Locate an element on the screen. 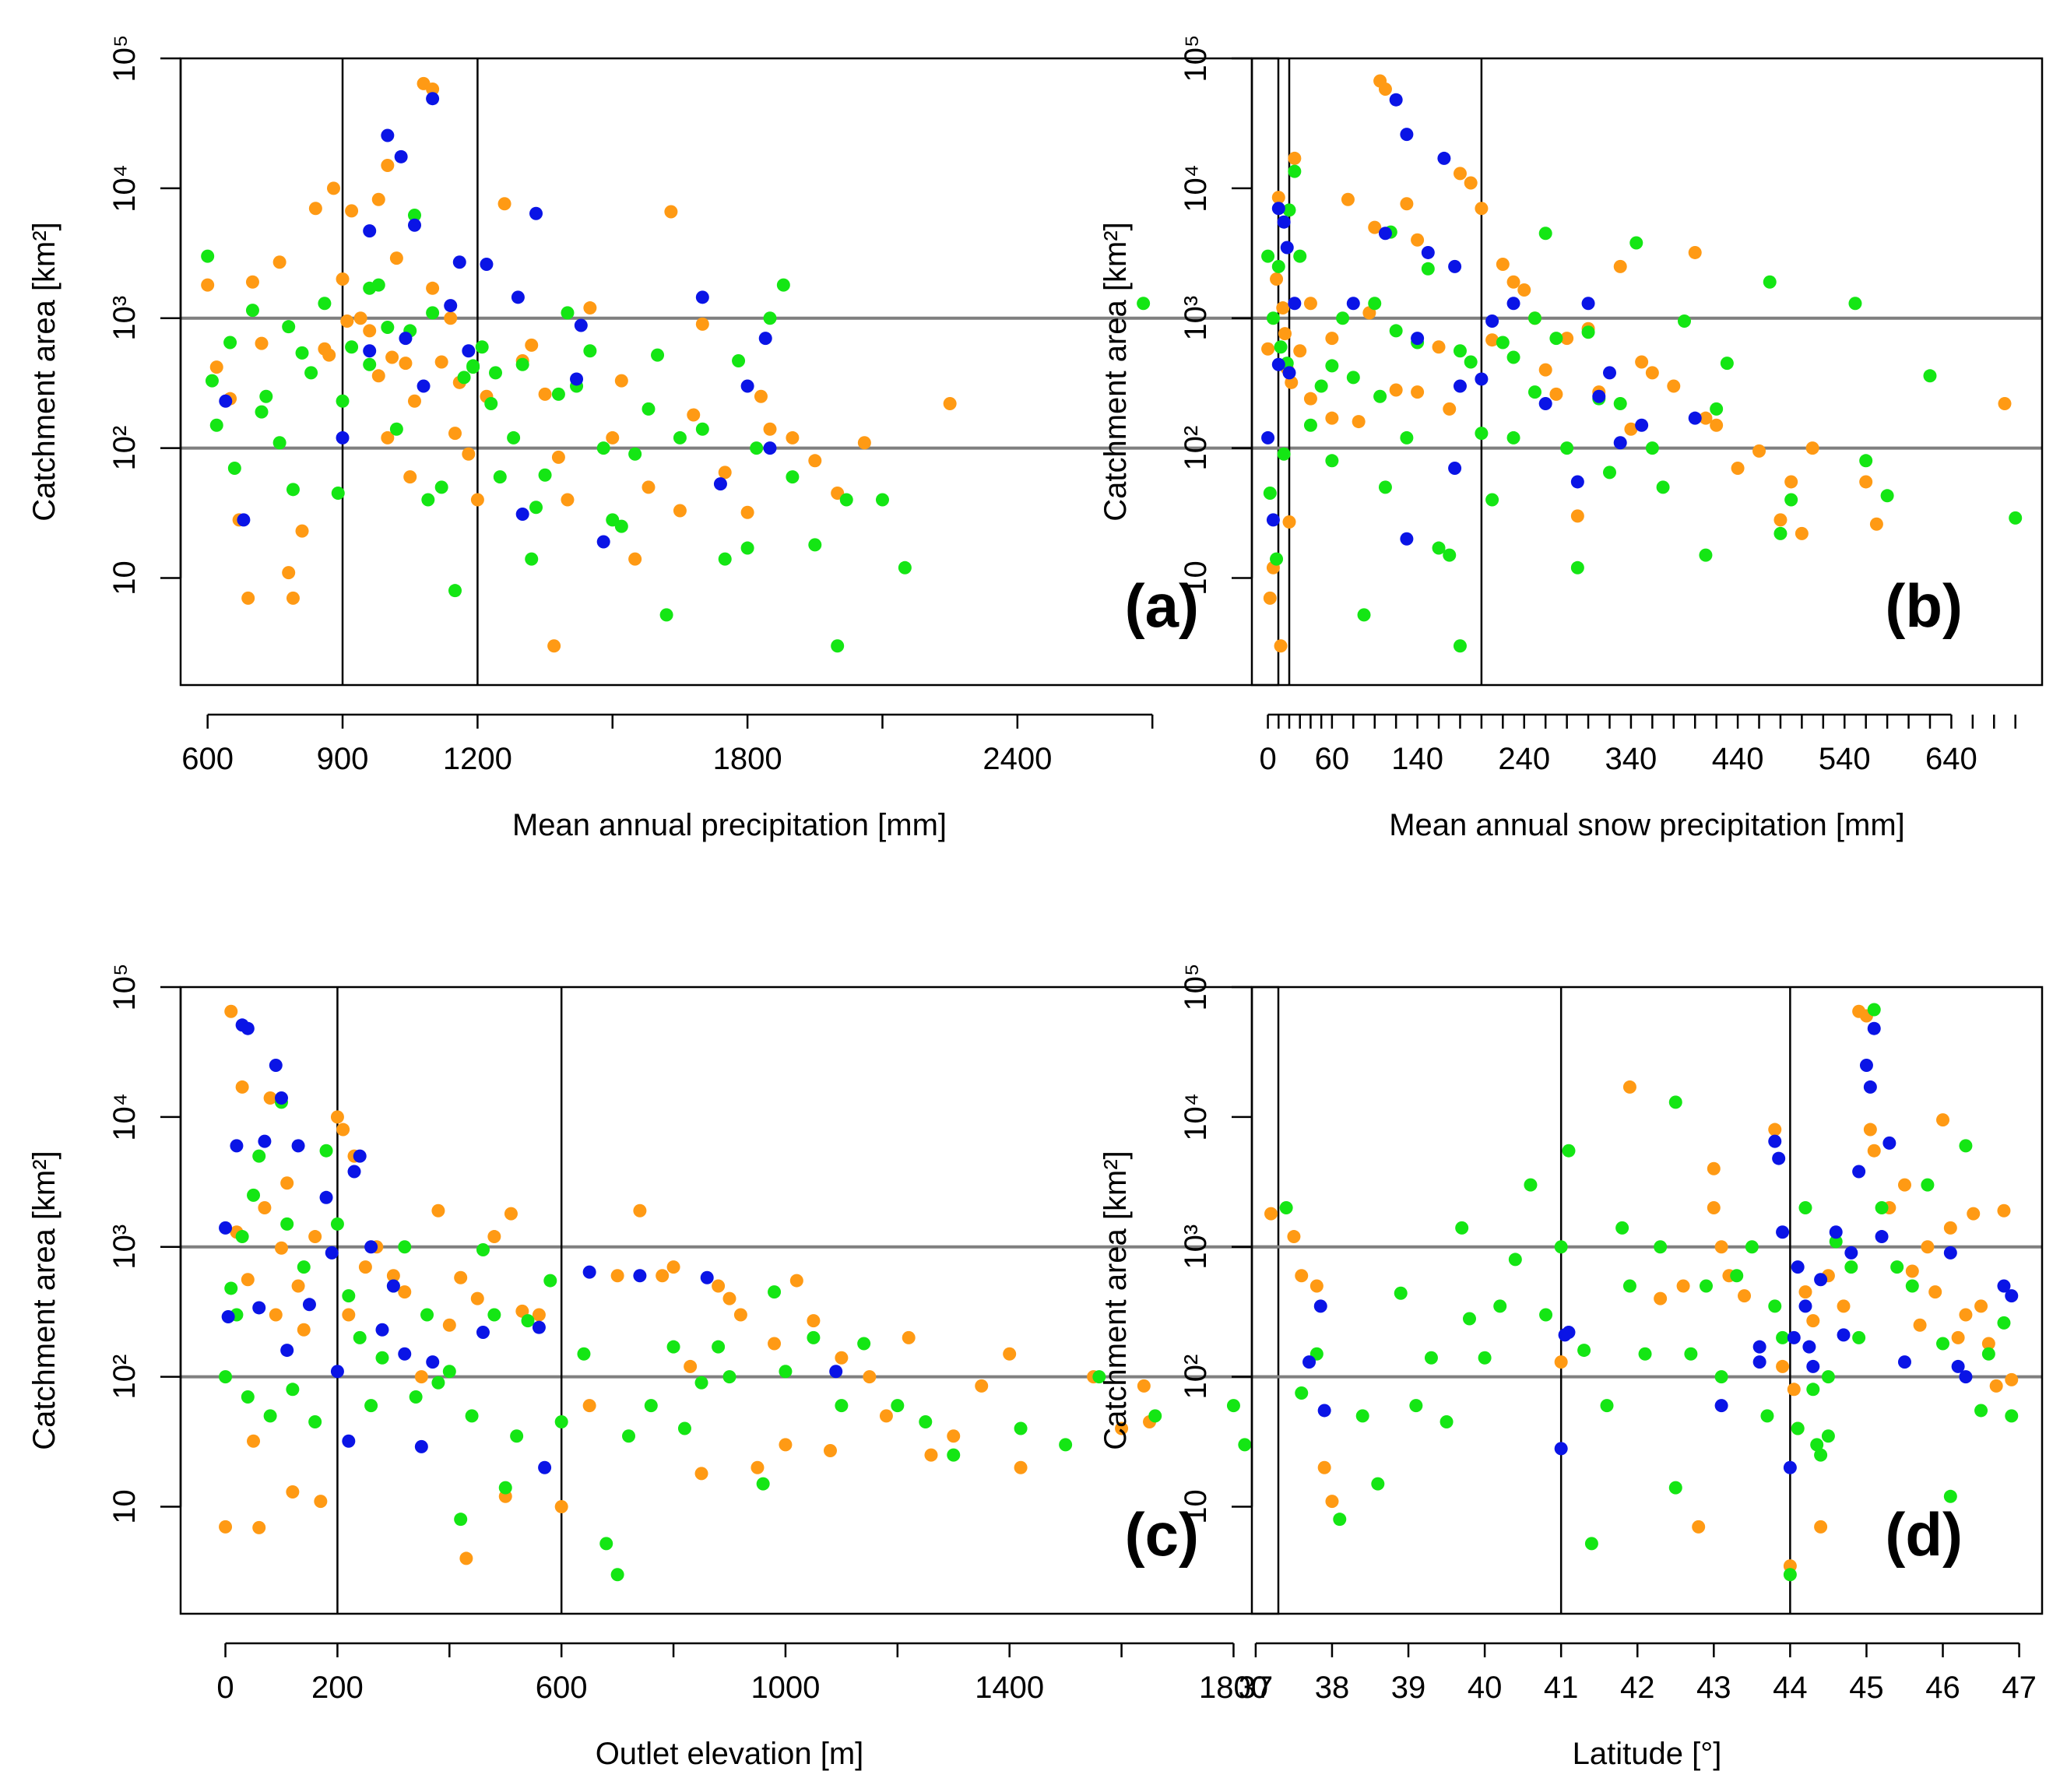 This screenshot has width=2067, height=1792. y-tick-label: 10⁵ is located at coordinates (124, 58).